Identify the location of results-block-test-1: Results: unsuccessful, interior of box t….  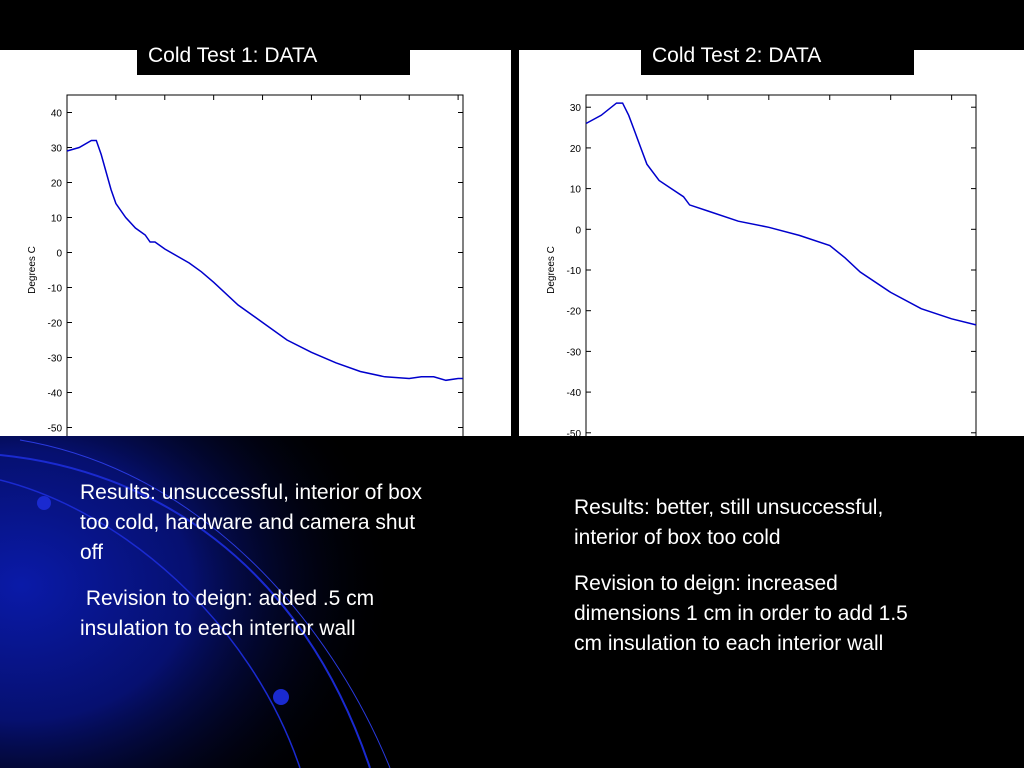
(255, 569).